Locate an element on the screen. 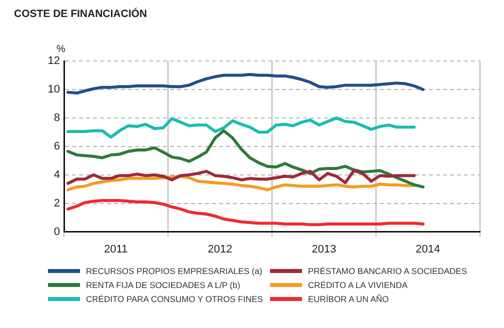 This screenshot has width=504, height=328. legend-label: EURÍBOR A UN AÑO is located at coordinates (348, 299).